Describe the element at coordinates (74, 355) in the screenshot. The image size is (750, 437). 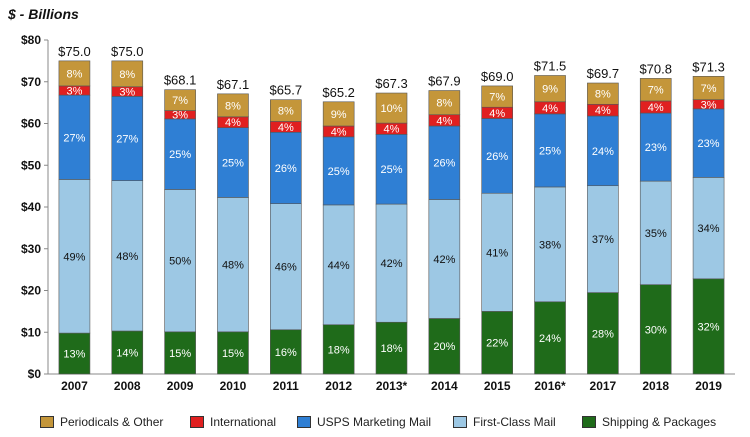
I see `segment-label: 13%` at that location.